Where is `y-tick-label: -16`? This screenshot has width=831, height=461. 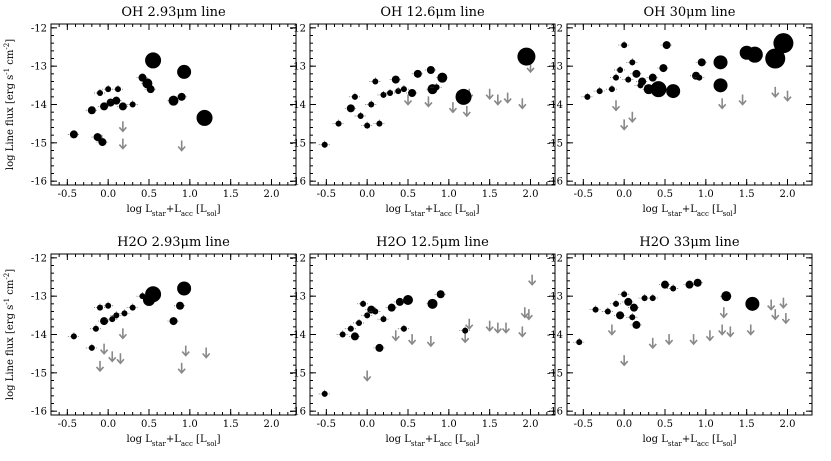 y-tick-label: -16 is located at coordinates (298, 412).